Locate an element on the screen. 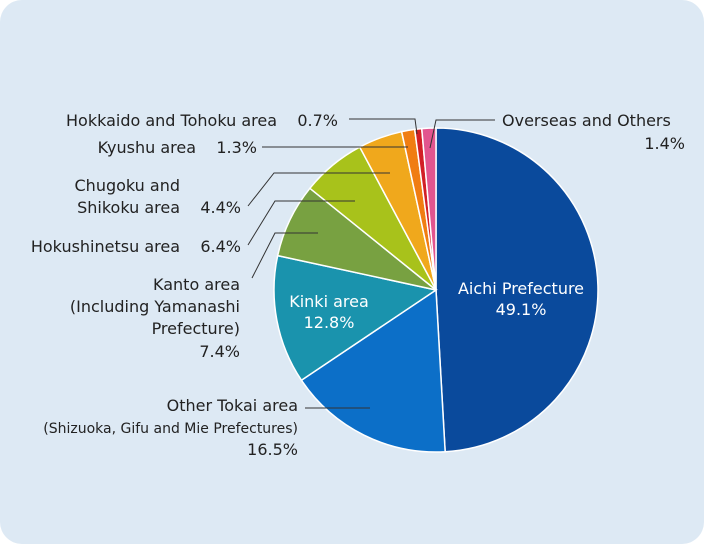 The height and width of the screenshot is (544, 704). slice-value-hokushinetsu: 6.4% is located at coordinates (220, 246).